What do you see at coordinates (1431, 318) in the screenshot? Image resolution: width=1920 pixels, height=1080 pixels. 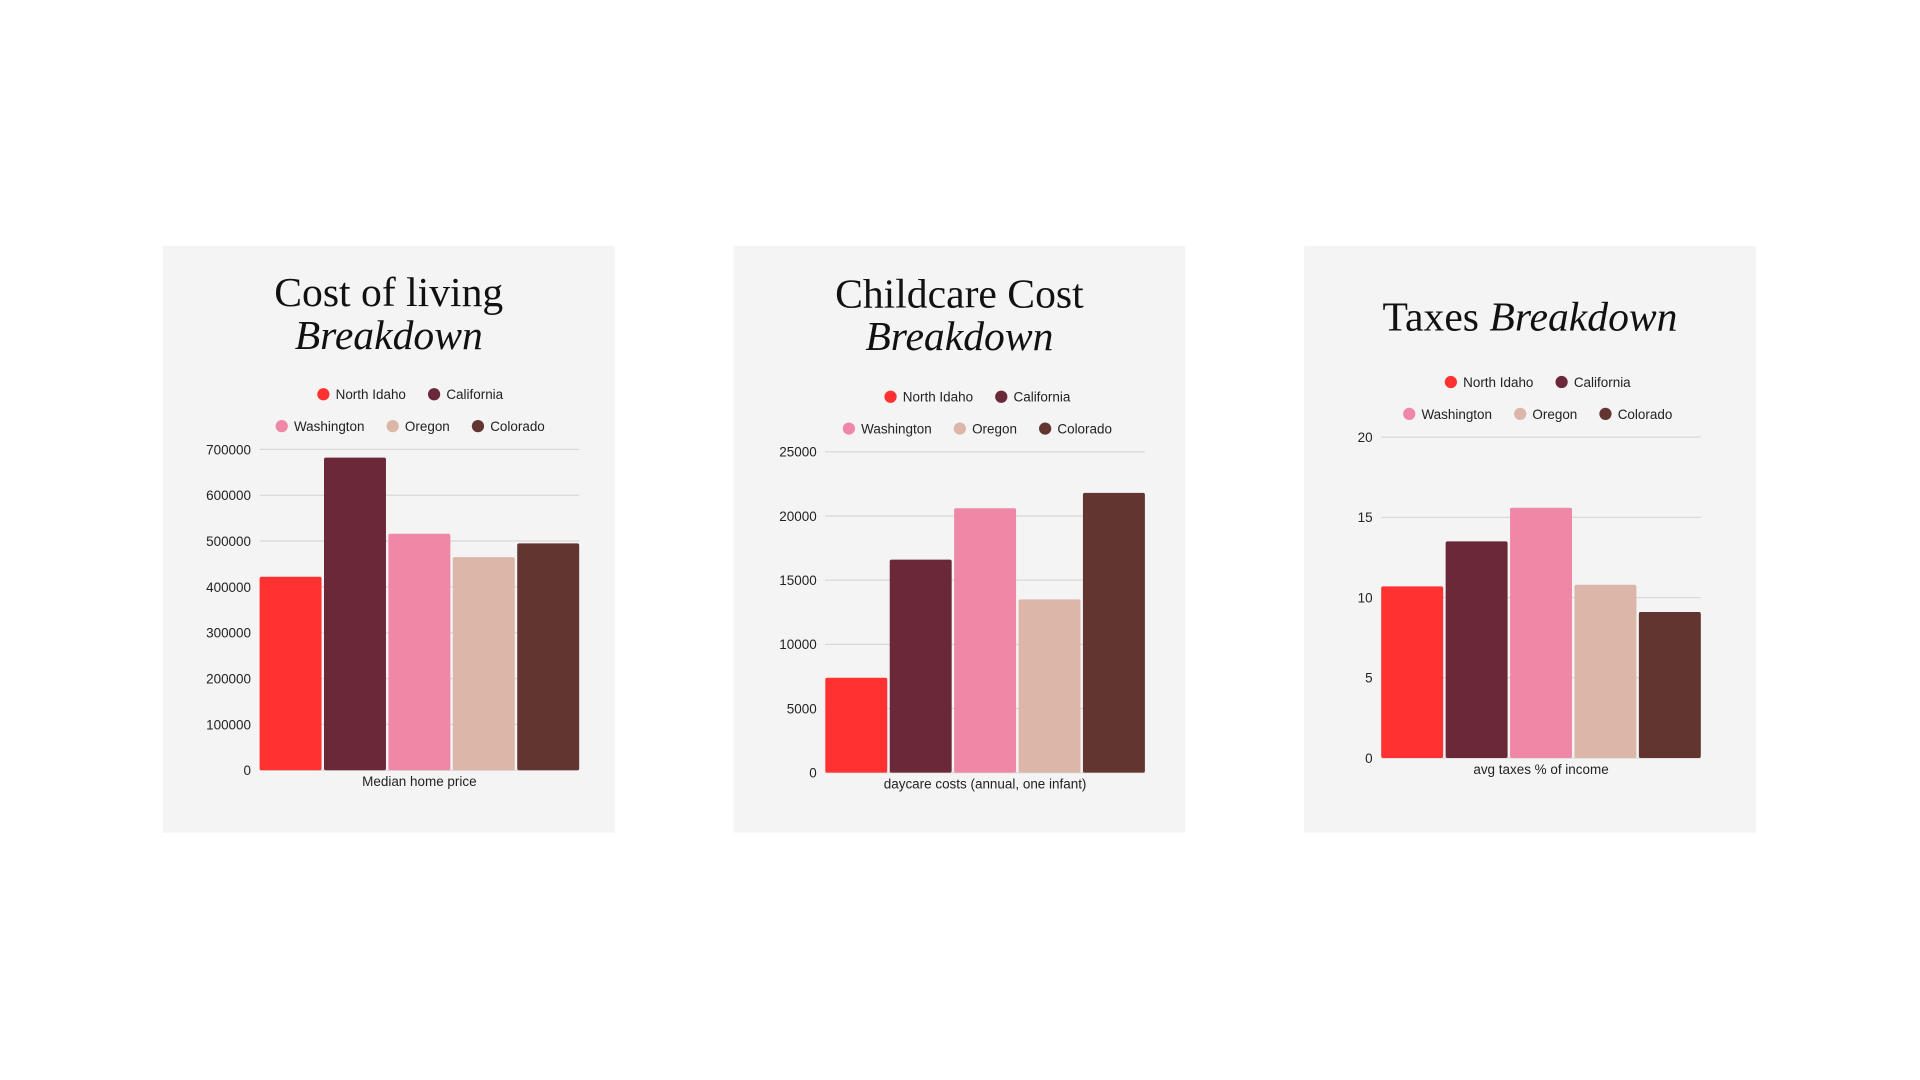 I see `title-text: Taxes` at bounding box center [1431, 318].